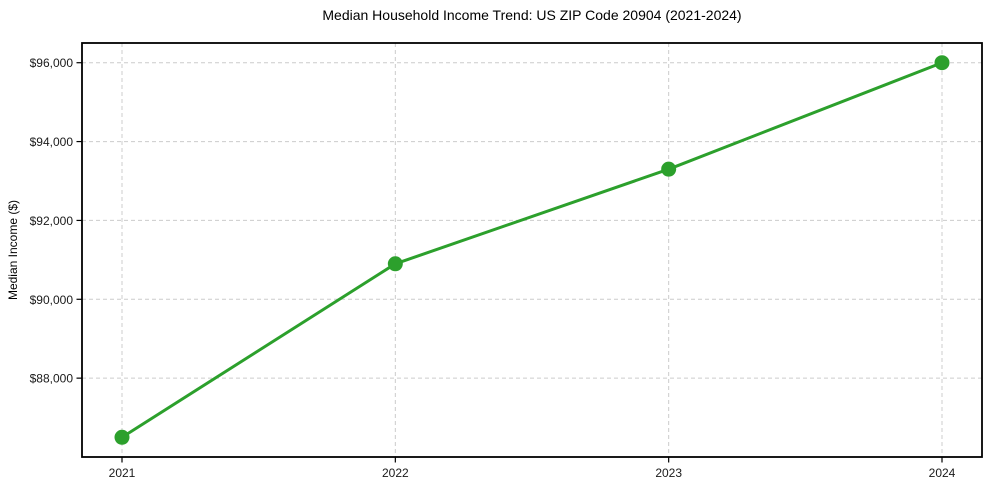 Image resolution: width=989 pixels, height=490 pixels. Describe the element at coordinates (122, 473) in the screenshot. I see `x-tick-label: 2021` at that location.